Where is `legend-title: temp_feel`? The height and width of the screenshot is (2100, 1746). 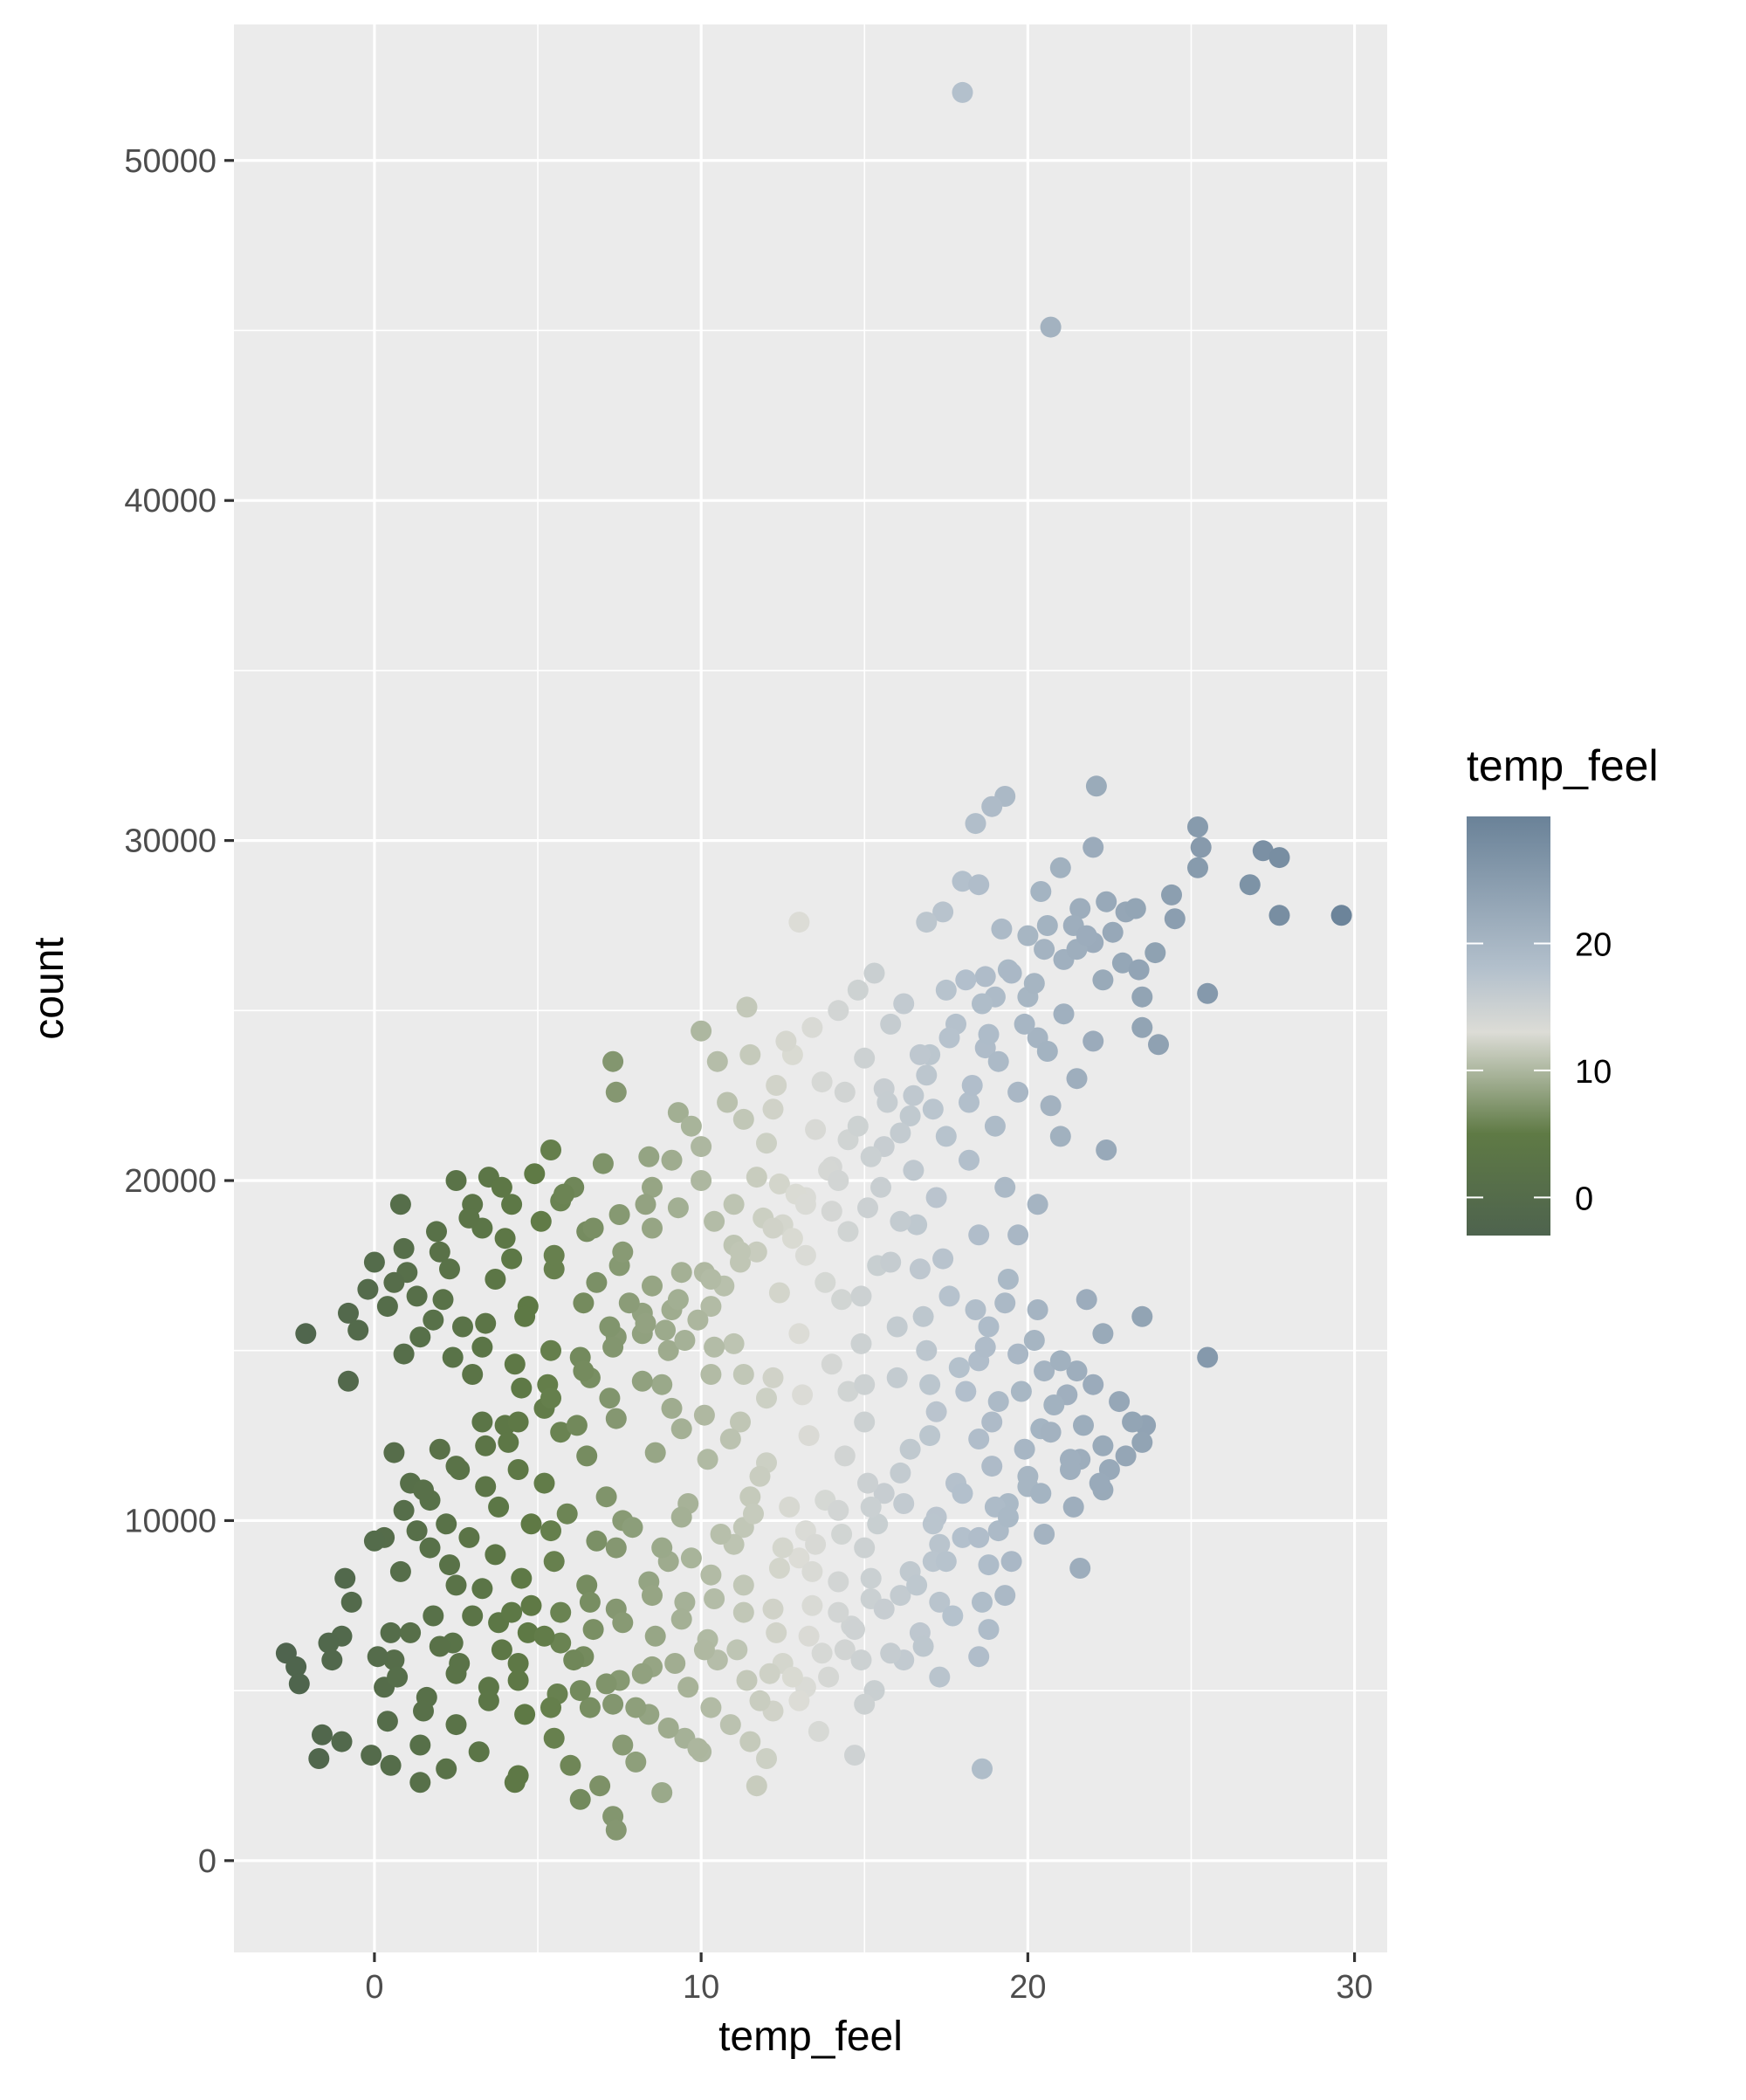
legend-title: temp_feel is located at coordinates (1563, 765).